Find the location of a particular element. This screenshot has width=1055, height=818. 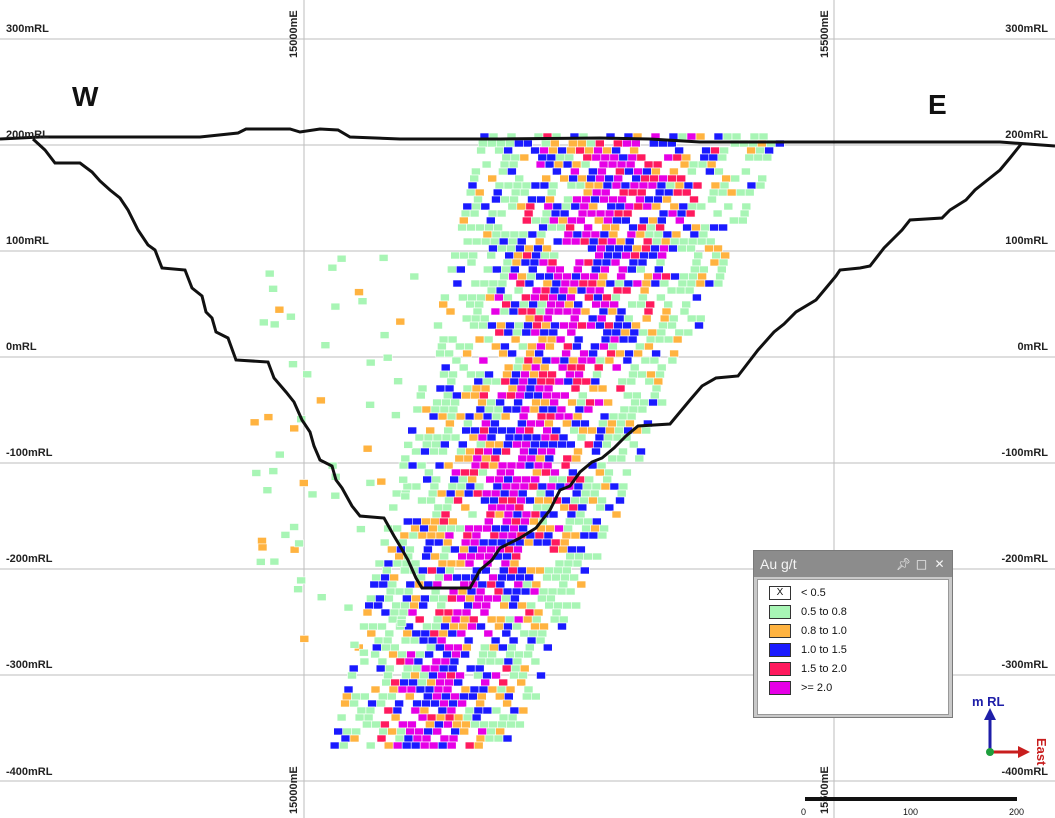

rl-label-left: 300mRL is located at coordinates (27, 29).